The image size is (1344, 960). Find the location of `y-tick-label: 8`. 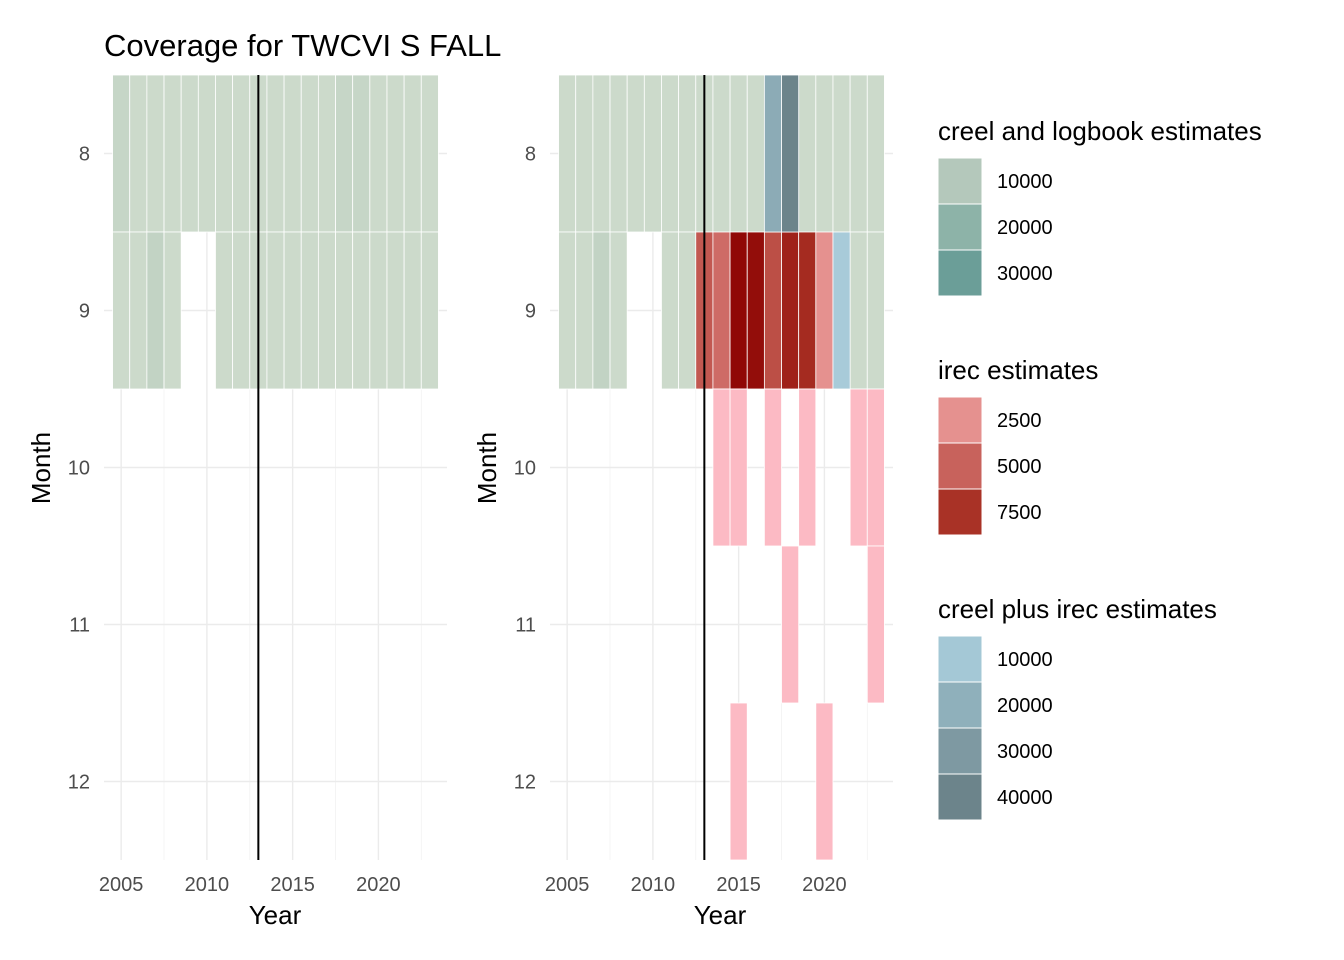

y-tick-label: 8 is located at coordinates (84, 155).